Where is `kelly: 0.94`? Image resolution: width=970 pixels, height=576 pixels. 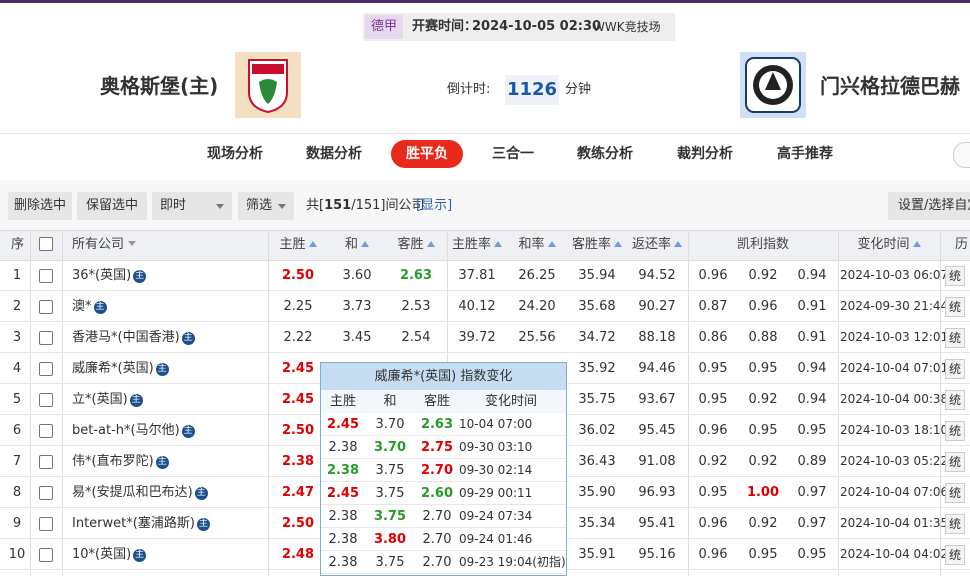
kelly: 0.94 is located at coordinates (812, 399).